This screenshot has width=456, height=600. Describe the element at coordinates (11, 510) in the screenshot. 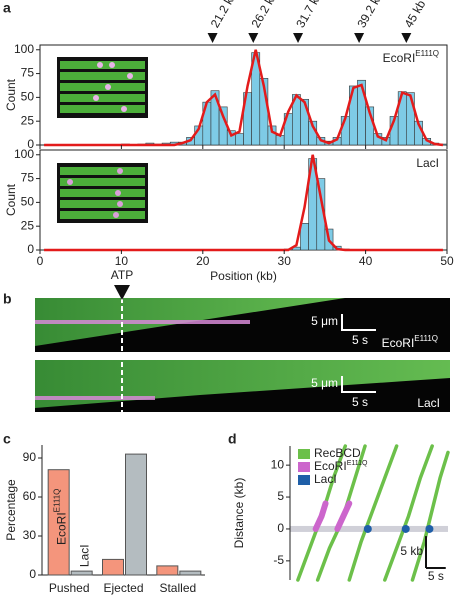

I see `y-axis-label: Percentage` at that location.